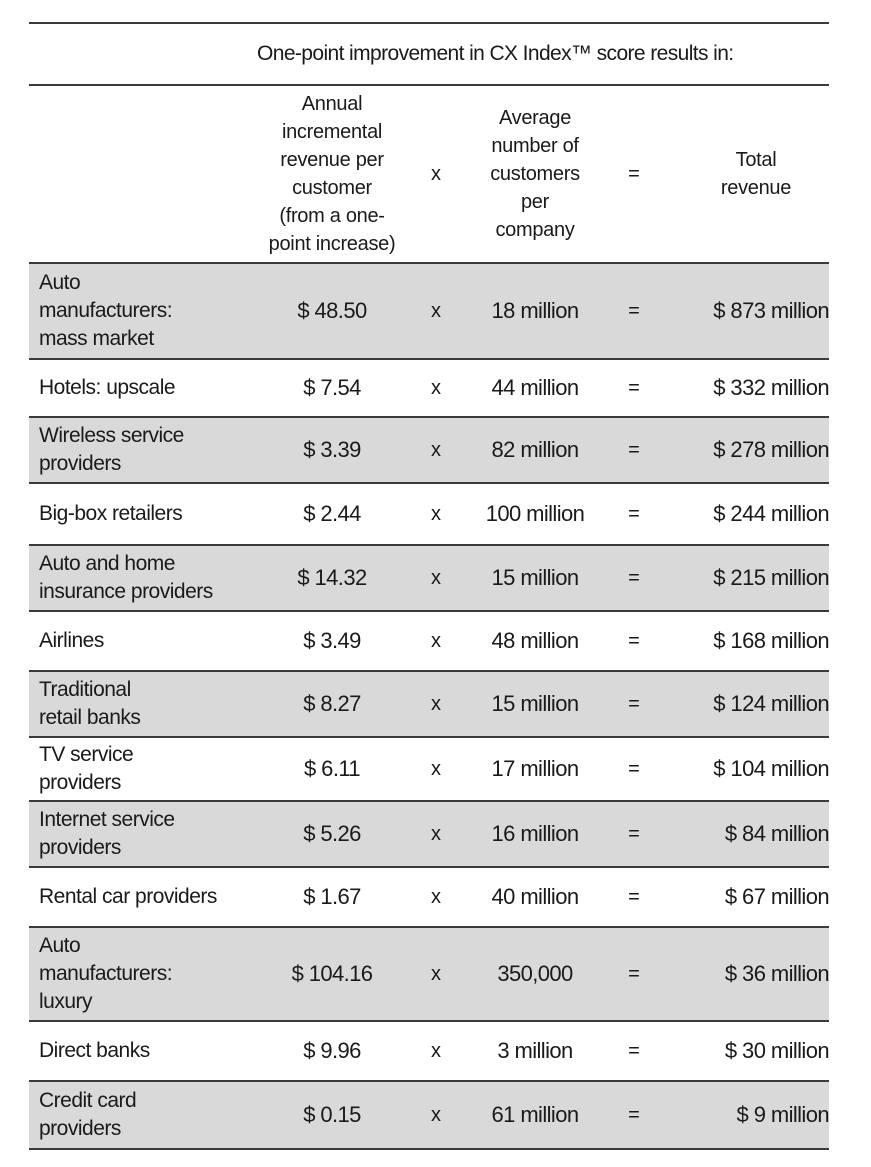 The image size is (871, 1167). Describe the element at coordinates (771, 768) in the screenshot. I see `total-revenue-cell: $ 104 million` at that location.